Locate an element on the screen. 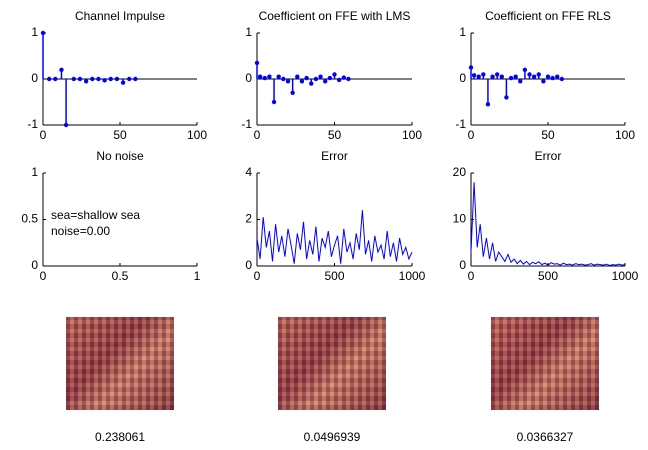 The width and height of the screenshot is (648, 450). x-tick-label: 0.5 is located at coordinates (120, 276).